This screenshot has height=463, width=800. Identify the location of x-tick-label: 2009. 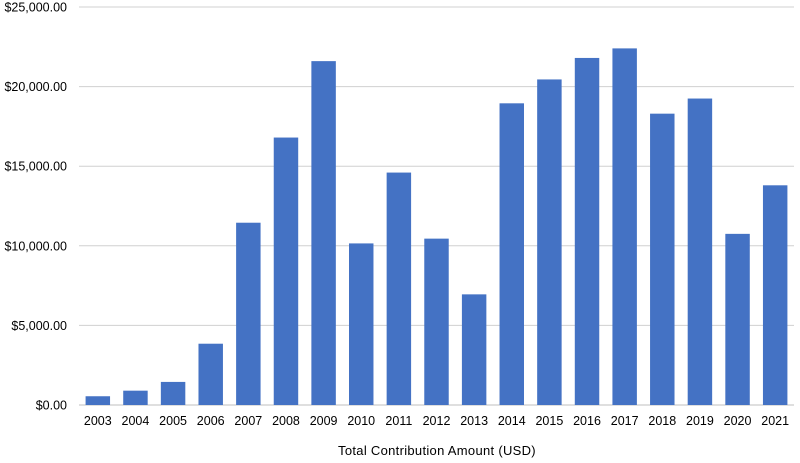
(324, 421).